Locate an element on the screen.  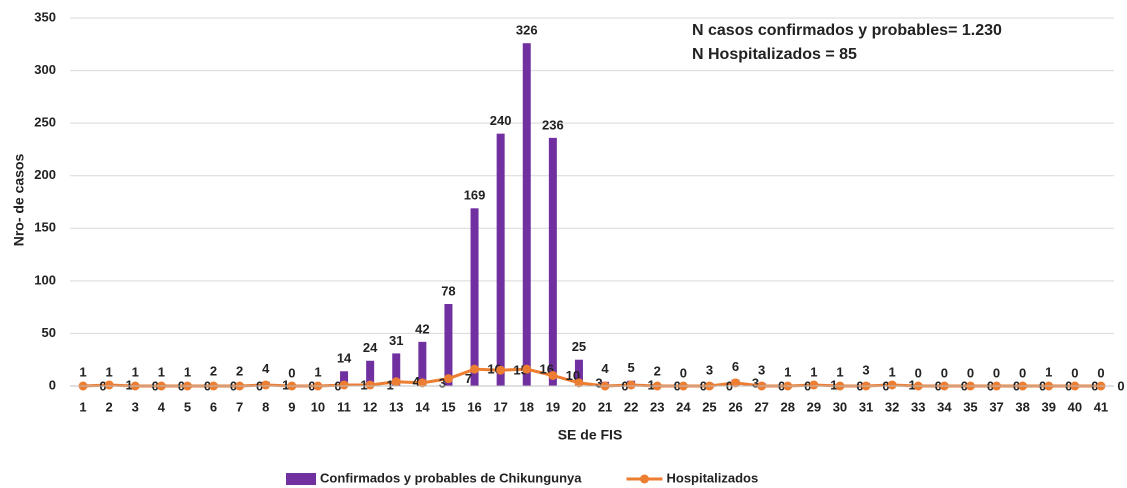
x-tick-label: 15 is located at coordinates (448, 406).